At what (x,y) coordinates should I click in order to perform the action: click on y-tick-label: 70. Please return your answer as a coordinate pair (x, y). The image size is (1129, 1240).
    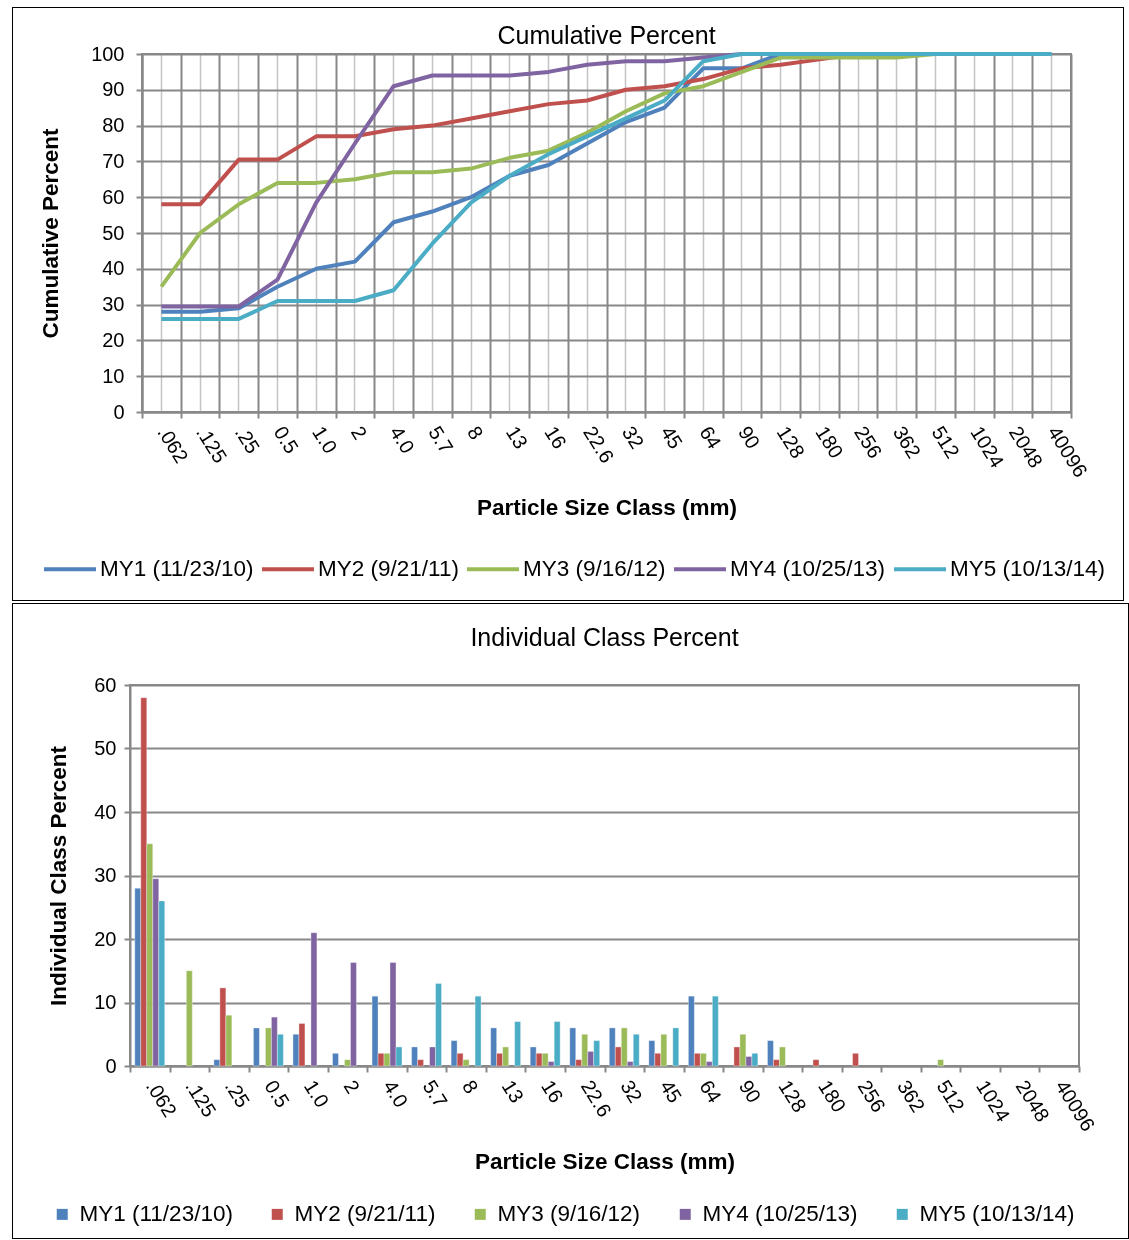
    Looking at the image, I should click on (113, 160).